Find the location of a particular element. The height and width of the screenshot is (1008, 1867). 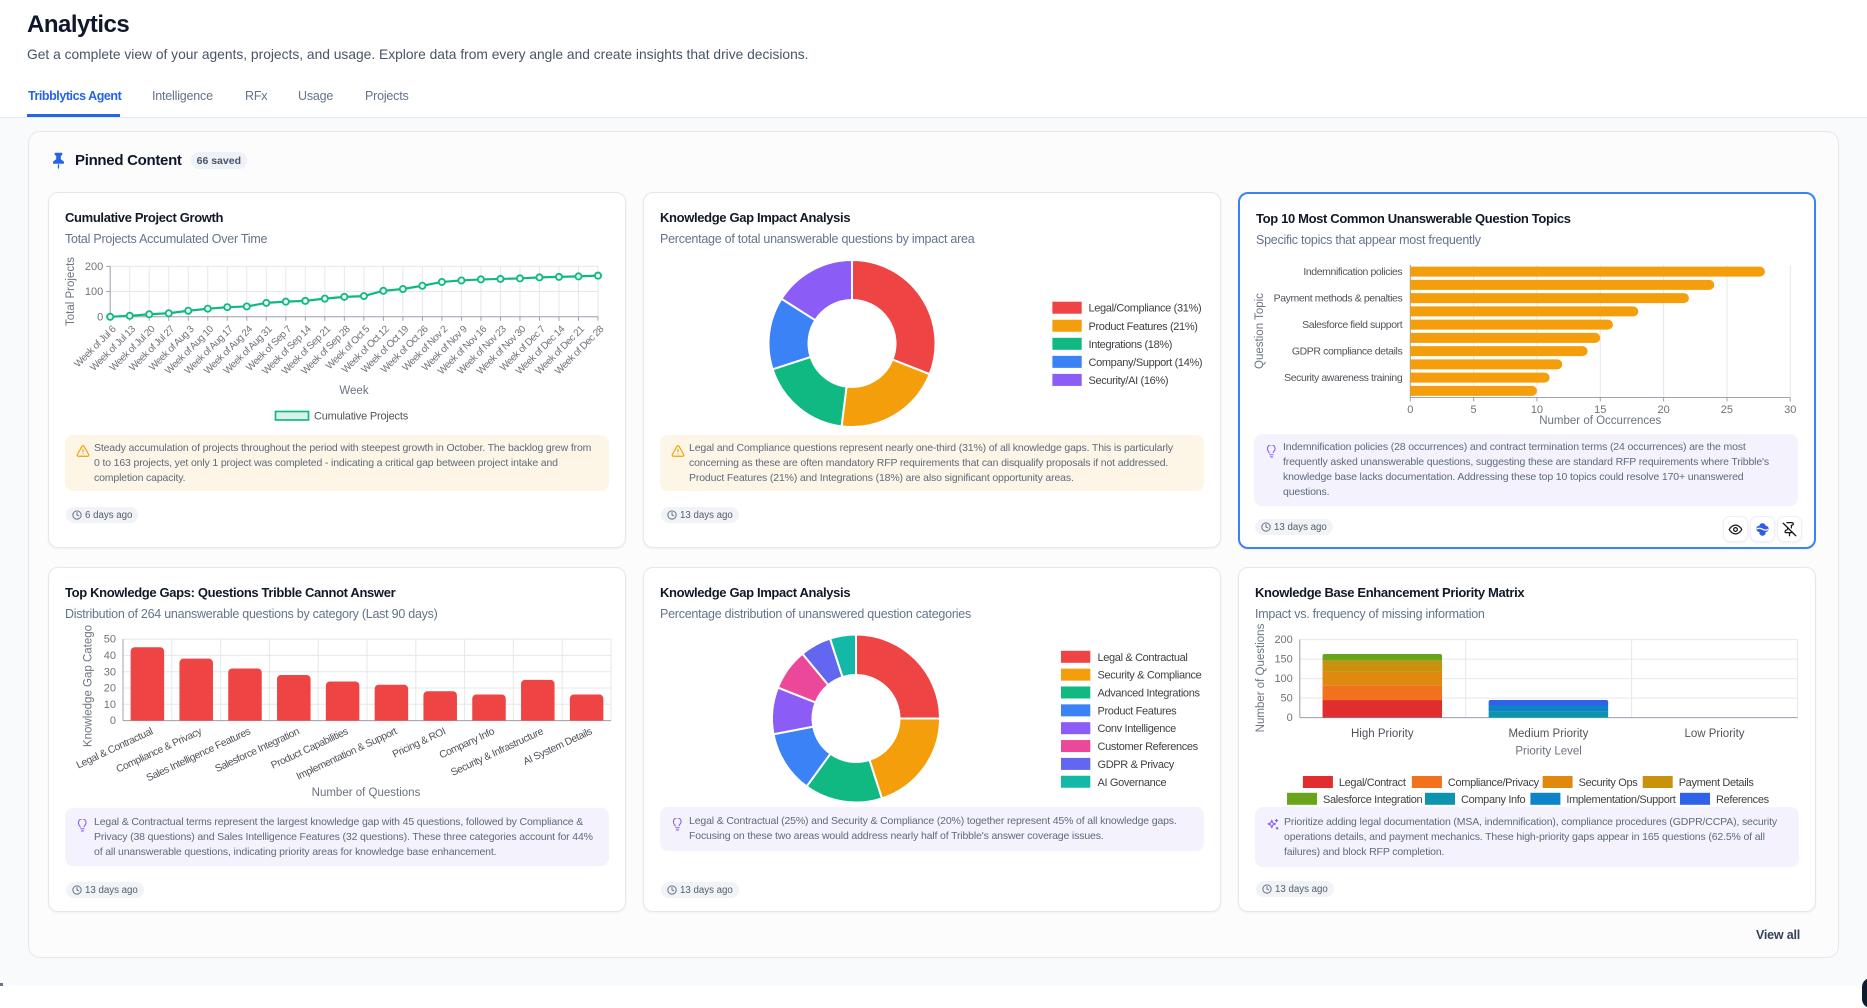

svg-text: AI Governance is located at coordinates (1132, 783).